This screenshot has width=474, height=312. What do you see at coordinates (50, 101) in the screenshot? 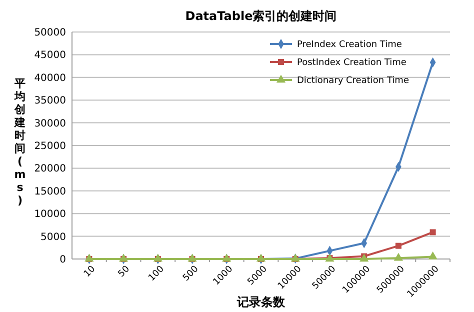
I see `y-tick-label: 35000` at bounding box center [50, 101].